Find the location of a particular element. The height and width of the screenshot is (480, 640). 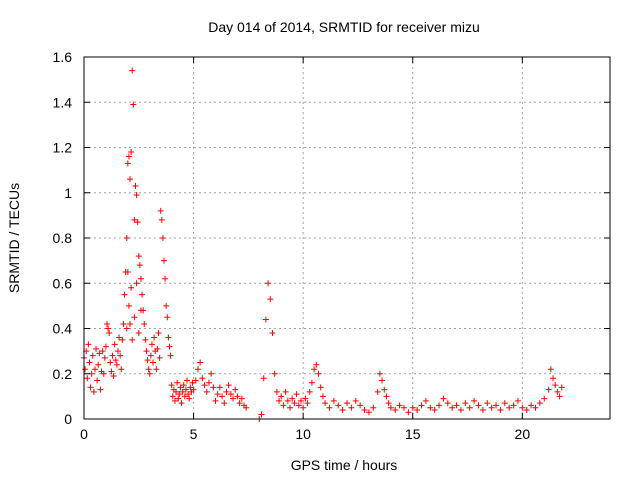

x-tick-label: 15 is located at coordinates (413, 434).